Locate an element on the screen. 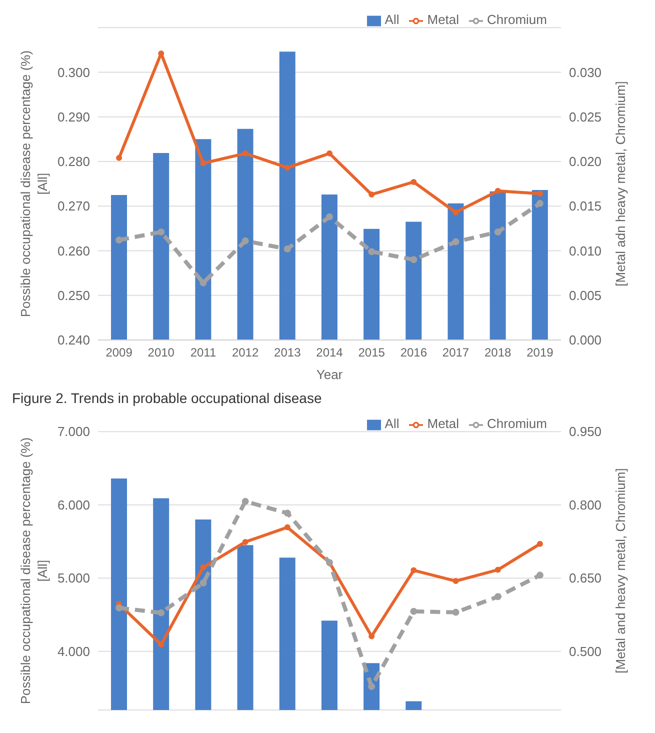 Image resolution: width=655 pixels, height=733 pixels. y-tick-label: 0.280 is located at coordinates (73, 162).